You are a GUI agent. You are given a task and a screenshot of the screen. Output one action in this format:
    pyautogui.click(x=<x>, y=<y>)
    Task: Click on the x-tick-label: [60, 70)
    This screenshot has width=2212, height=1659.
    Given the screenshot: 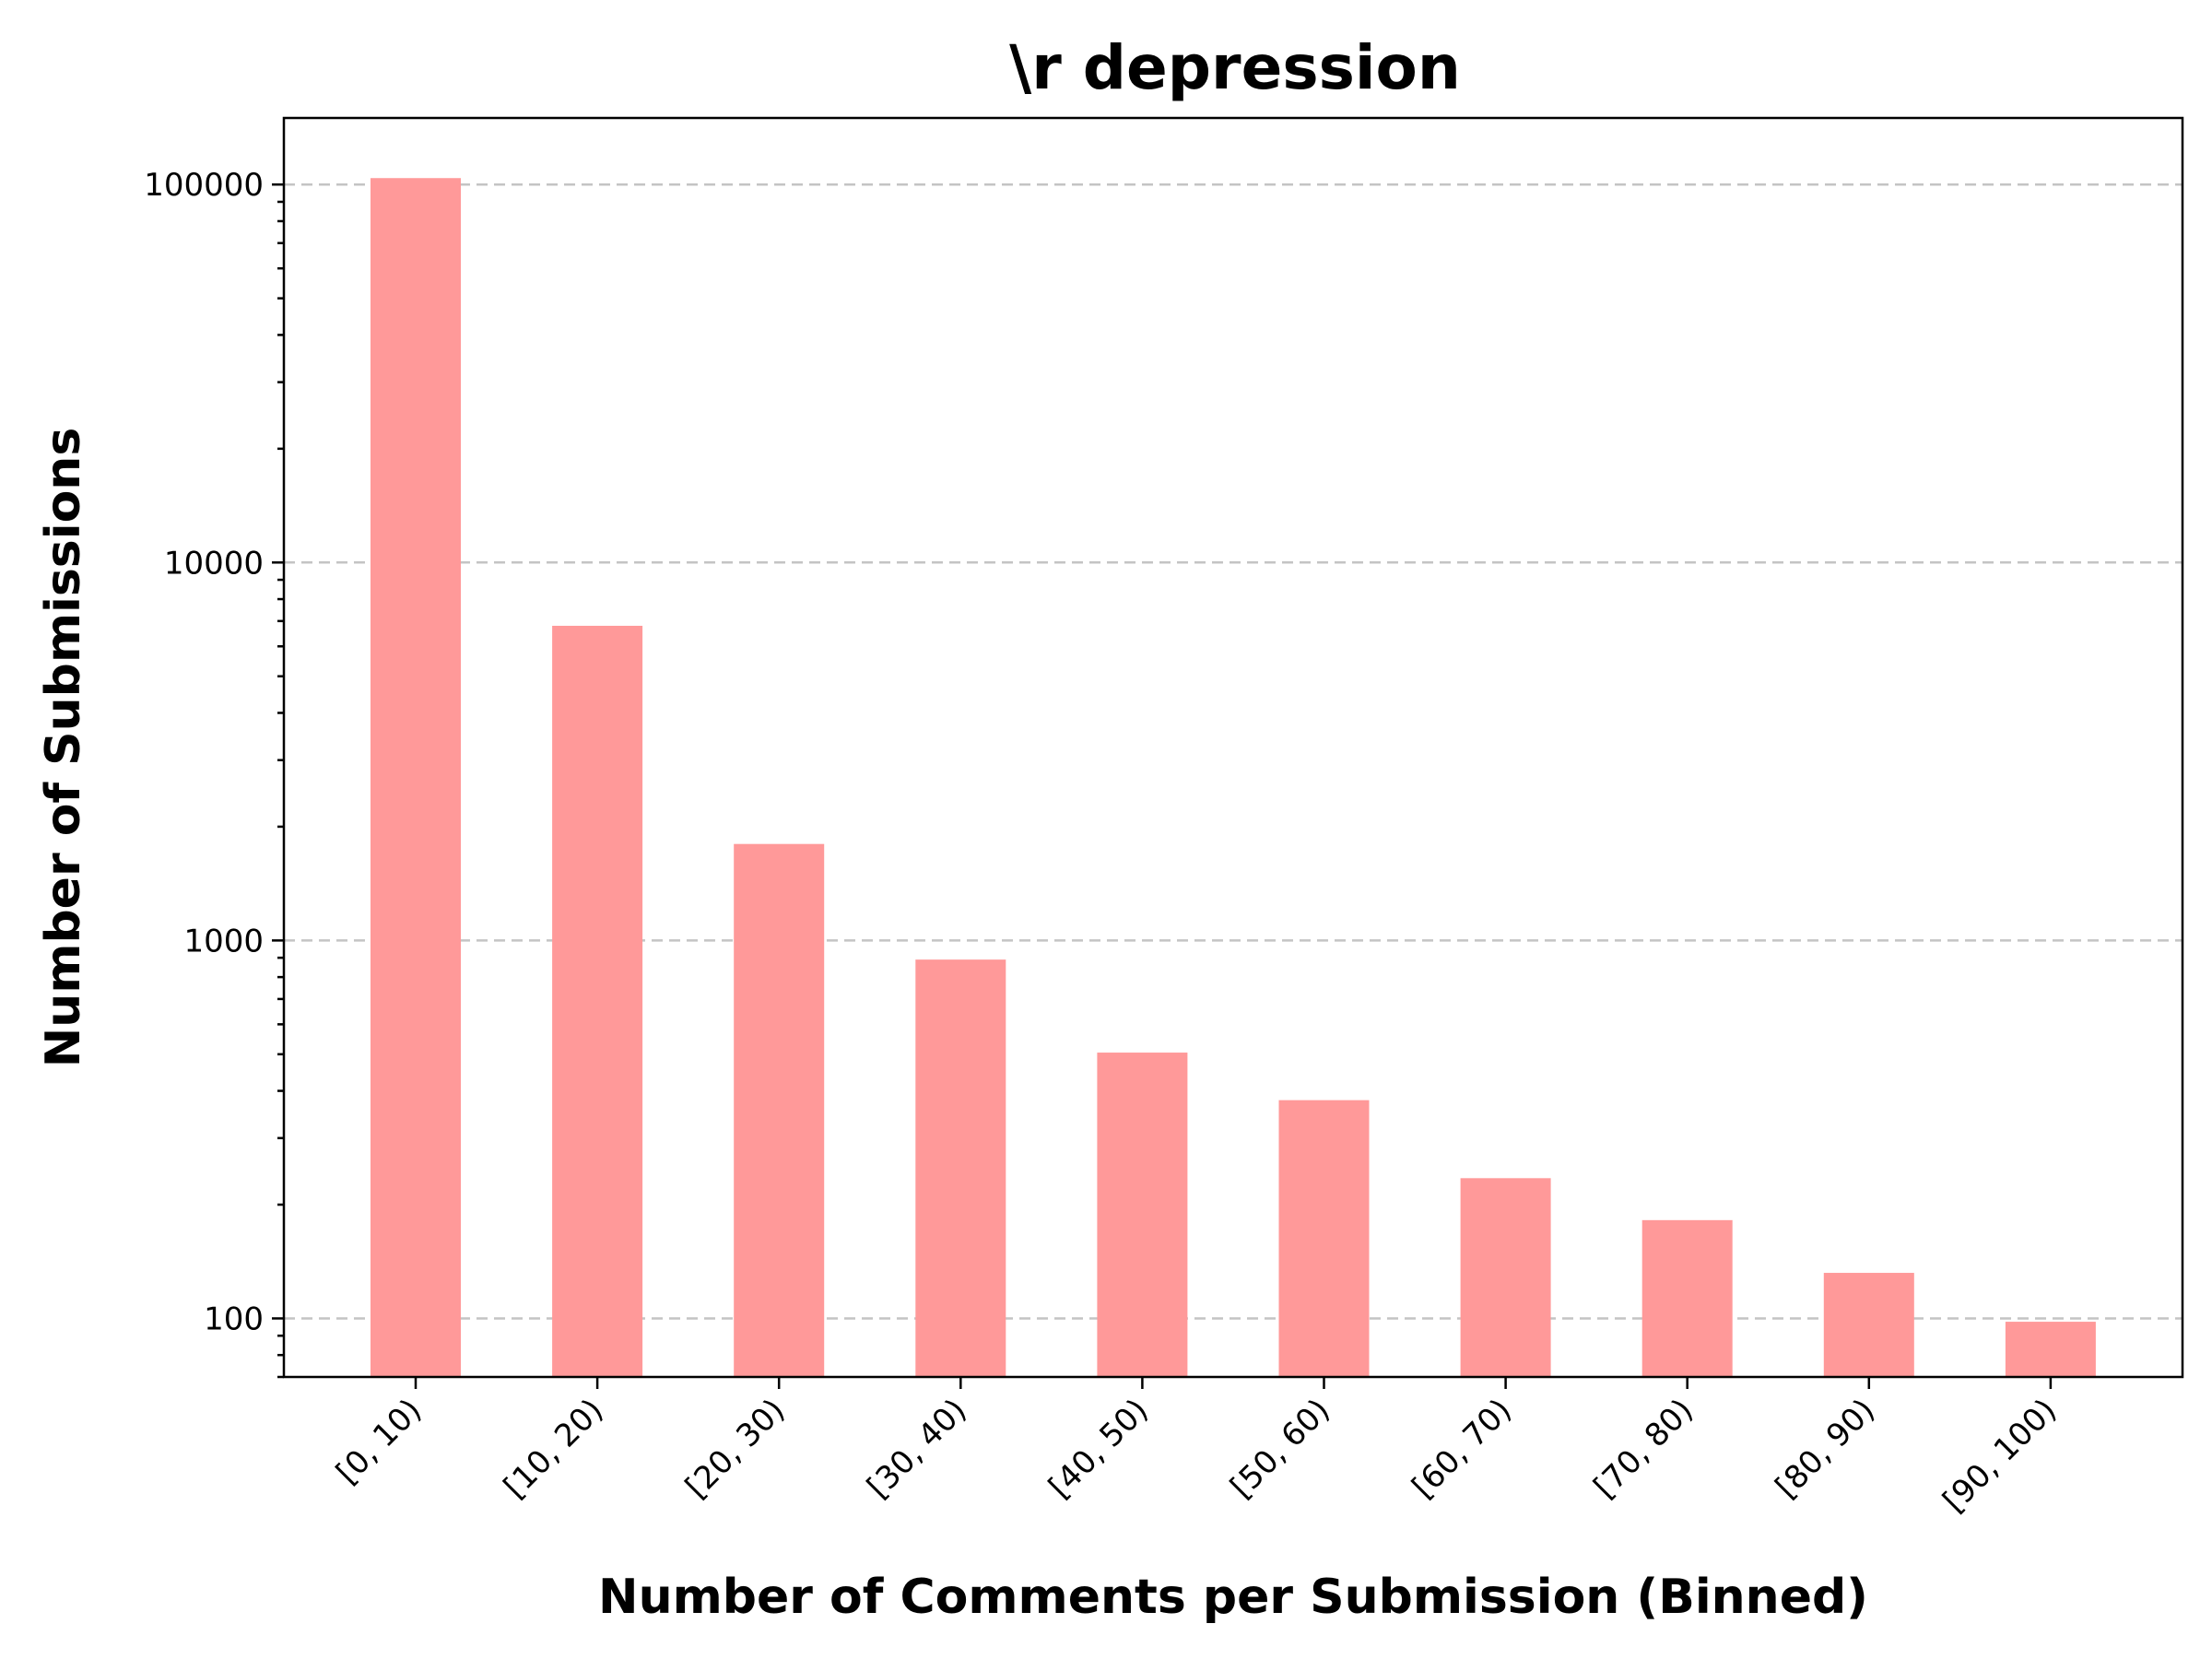 What is the action you would take?
    pyautogui.click(x=1462, y=1449)
    